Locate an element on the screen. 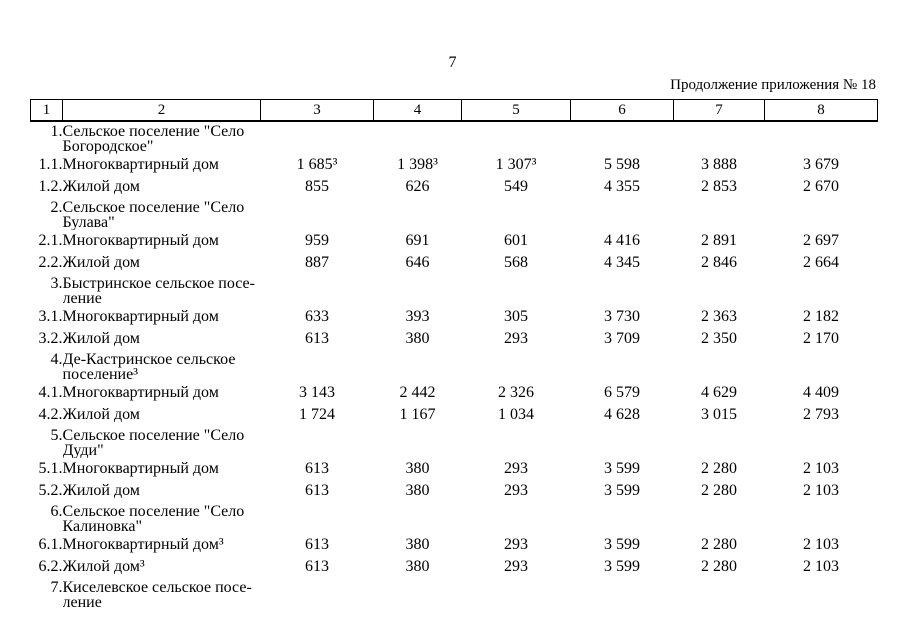 The image size is (905, 640). settlement-group-row: 6. Сельское поселение "Село Калиновка" is located at coordinates (454, 518).